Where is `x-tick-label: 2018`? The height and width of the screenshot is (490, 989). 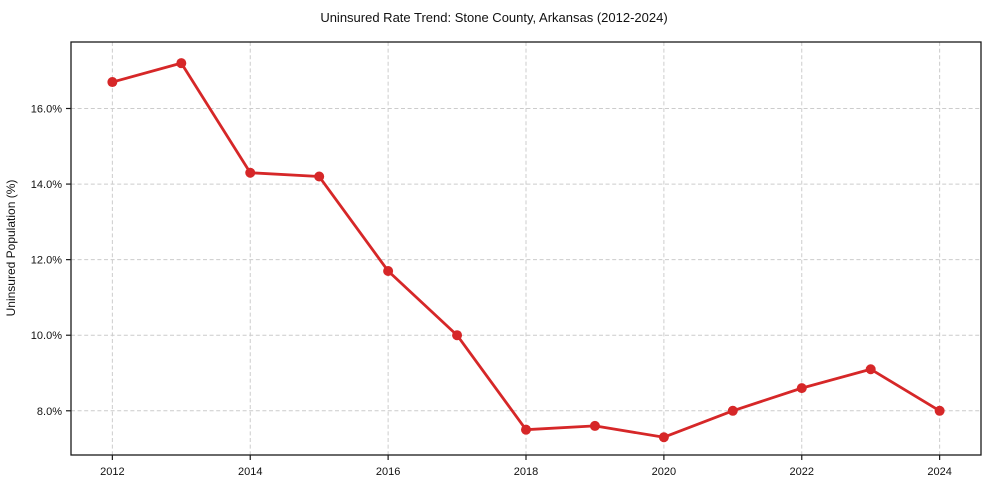 x-tick-label: 2018 is located at coordinates (526, 472).